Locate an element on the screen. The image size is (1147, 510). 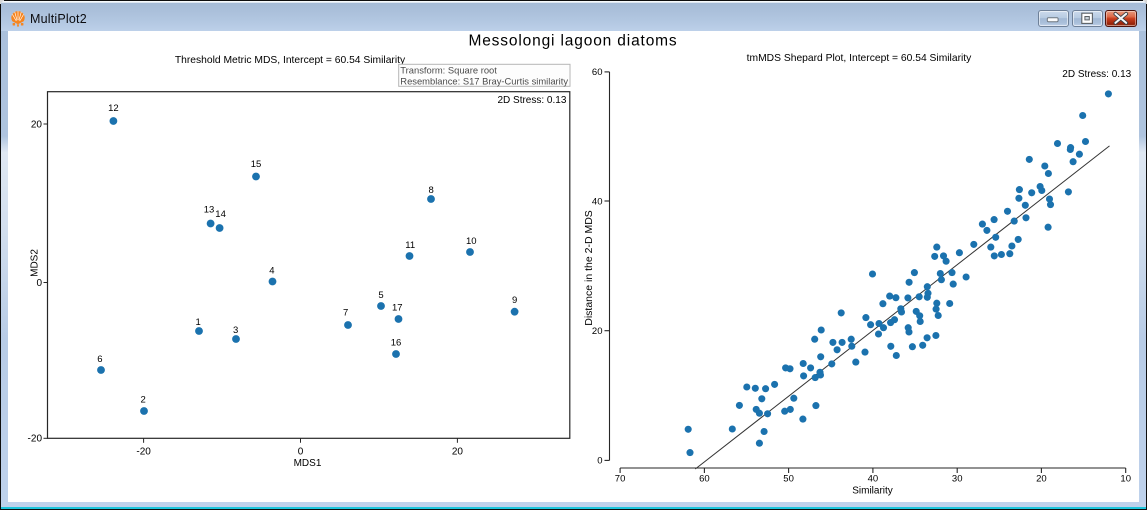
svg-text: 13 is located at coordinates (209, 210).